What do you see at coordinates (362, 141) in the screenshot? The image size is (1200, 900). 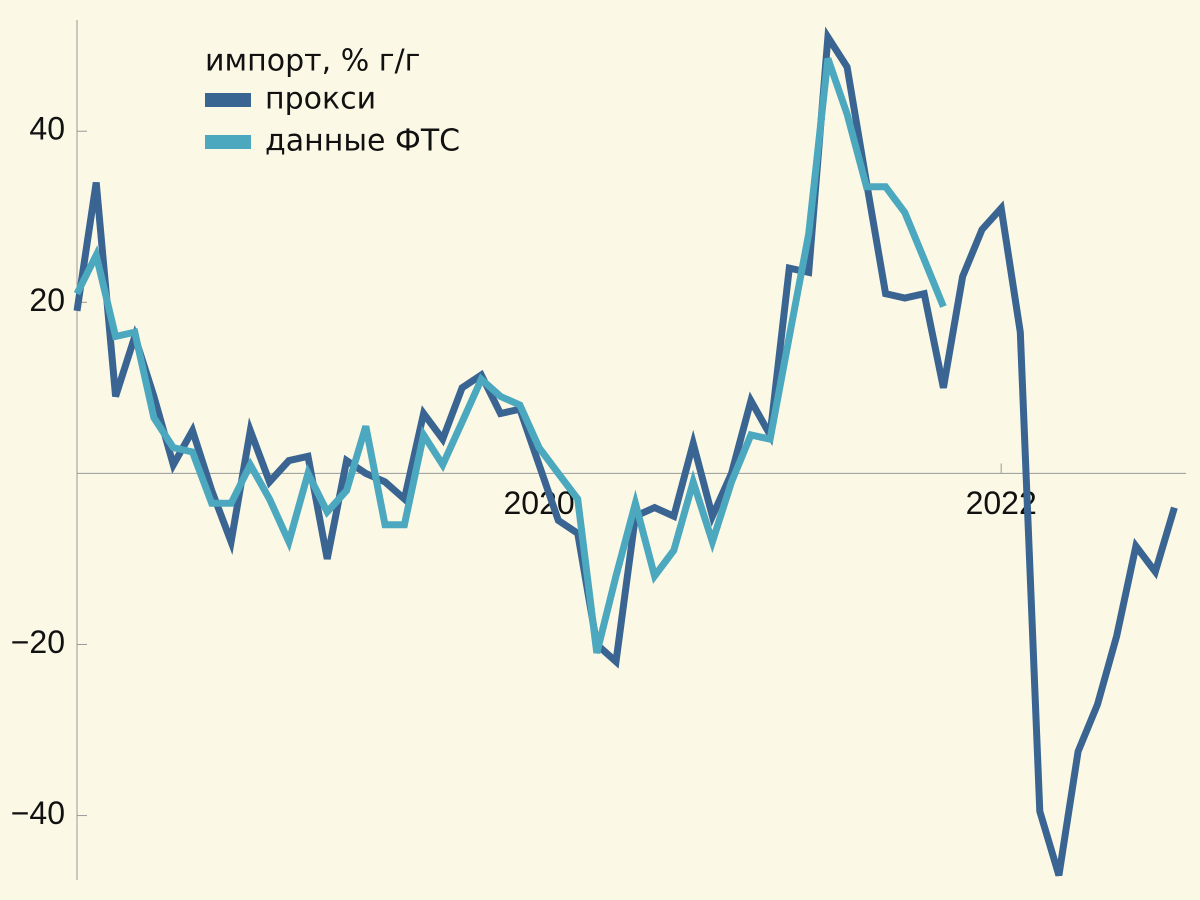 I see `legend-label: данные ФТС` at bounding box center [362, 141].